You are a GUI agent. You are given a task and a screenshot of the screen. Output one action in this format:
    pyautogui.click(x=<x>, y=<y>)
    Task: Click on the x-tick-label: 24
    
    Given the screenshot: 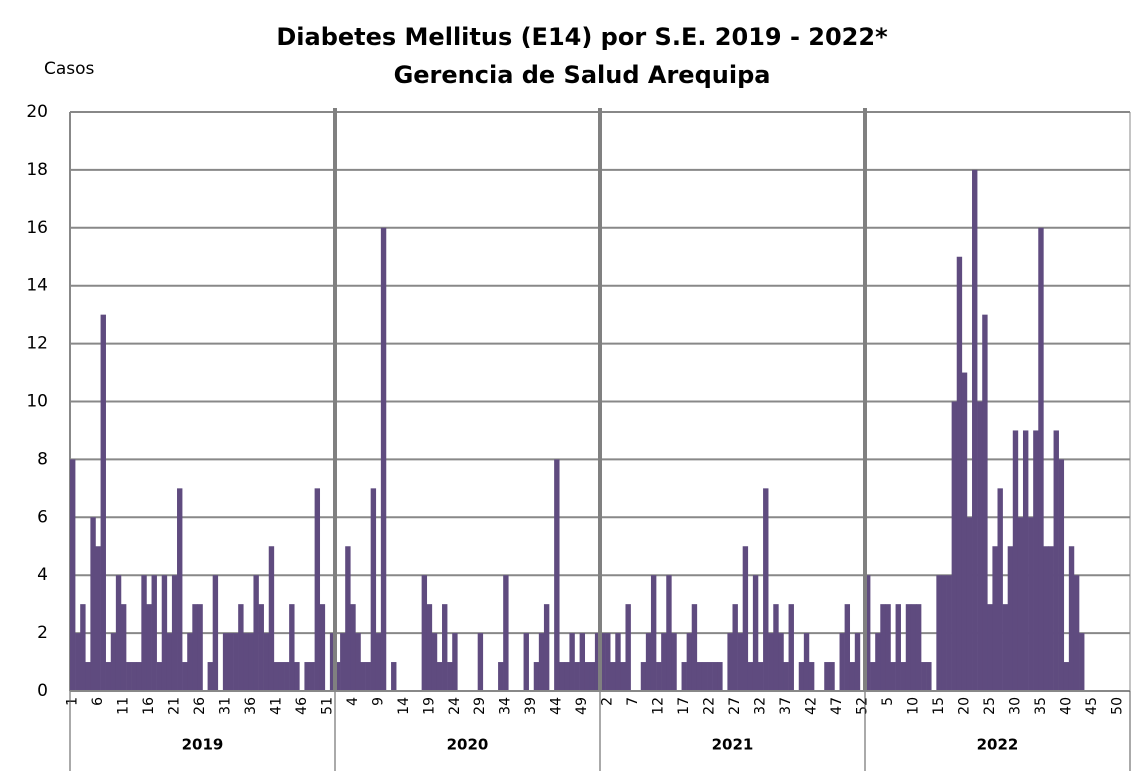 What is the action you would take?
    pyautogui.click(x=455, y=706)
    